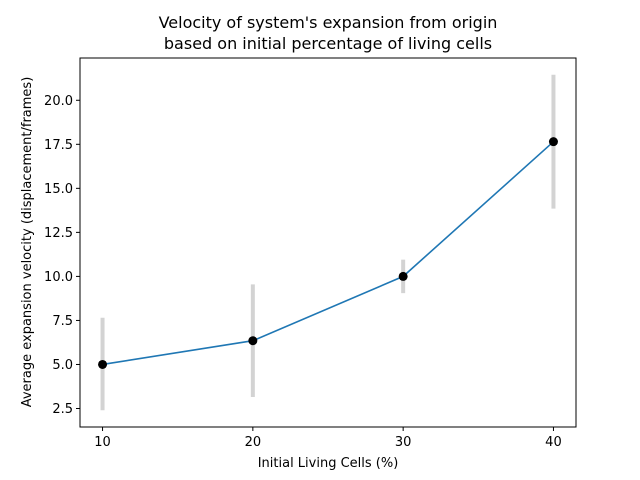 Image resolution: width=640 pixels, height=480 pixels. Describe the element at coordinates (58, 145) in the screenshot. I see `y-tick-label: 17.5` at that location.